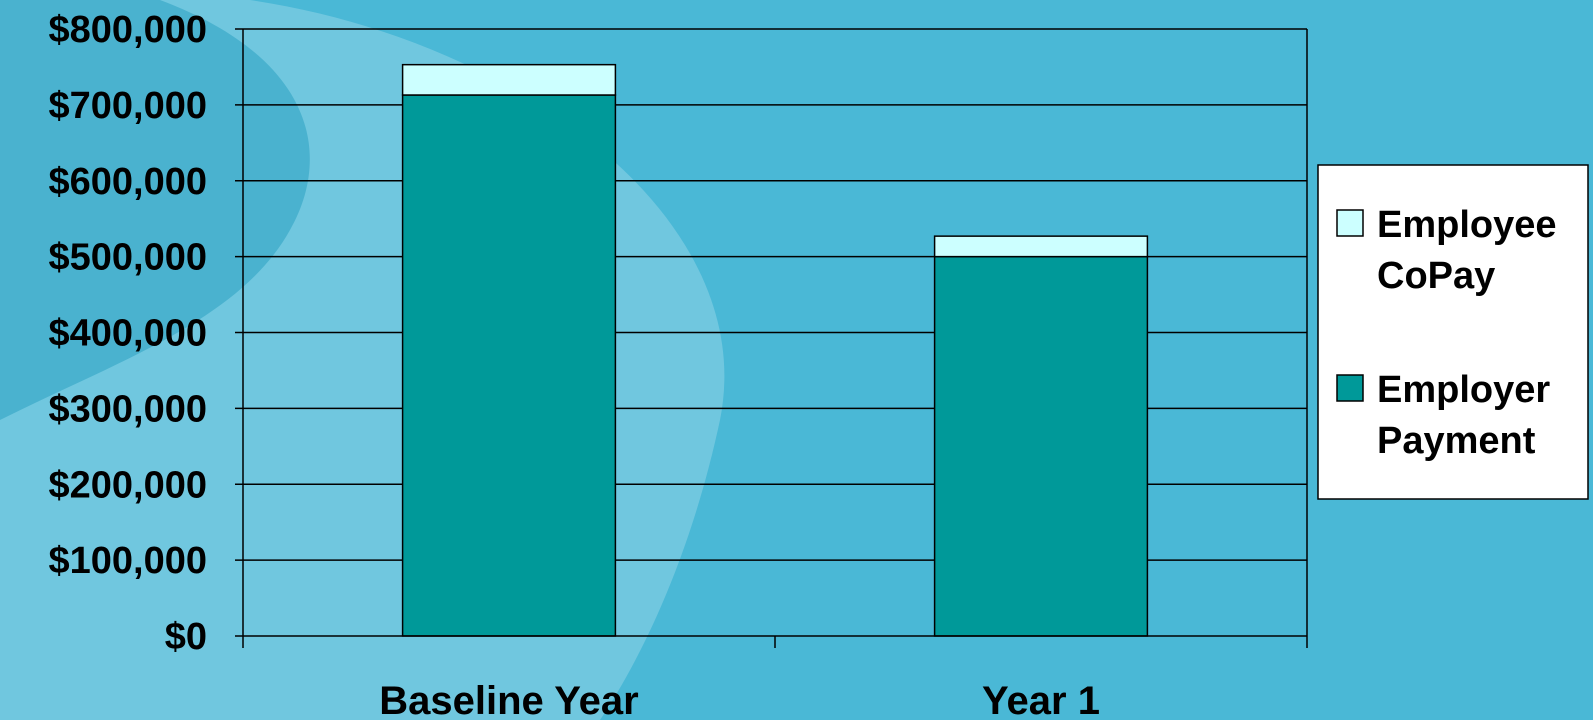 The image size is (1593, 720). What do you see at coordinates (1041, 699) in the screenshot?
I see `x-category-label: Year 1` at bounding box center [1041, 699].